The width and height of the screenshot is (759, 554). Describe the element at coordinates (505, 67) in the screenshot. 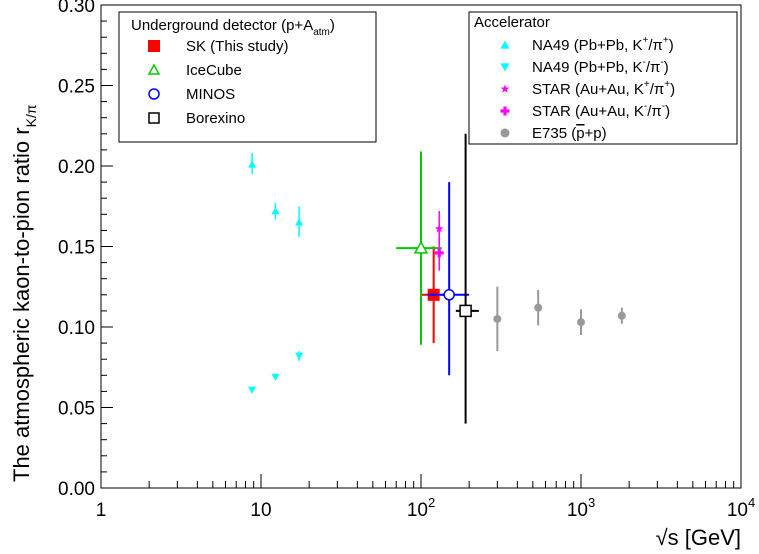

I see `legend-marker-triangle-down-filled` at that location.